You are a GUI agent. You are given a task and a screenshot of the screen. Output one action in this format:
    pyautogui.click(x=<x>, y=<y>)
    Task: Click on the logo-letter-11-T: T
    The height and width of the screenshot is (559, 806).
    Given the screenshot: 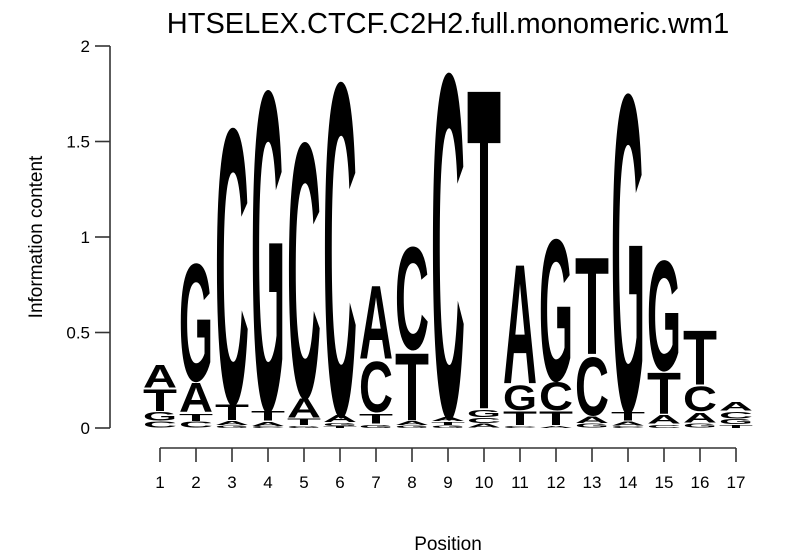 What is the action you would take?
    pyautogui.click(x=520, y=419)
    